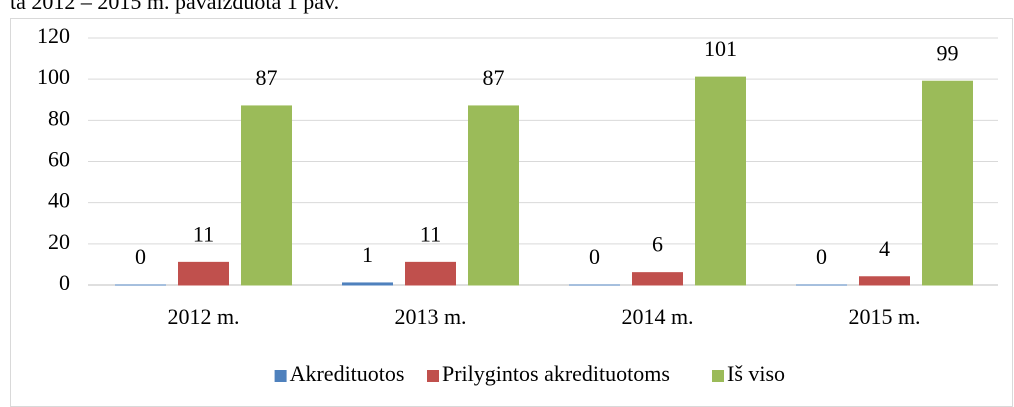  Describe the element at coordinates (174, 7) in the screenshot. I see `caption: ta 2012 – 2015 m. pavaizduota 1 pav.` at that location.